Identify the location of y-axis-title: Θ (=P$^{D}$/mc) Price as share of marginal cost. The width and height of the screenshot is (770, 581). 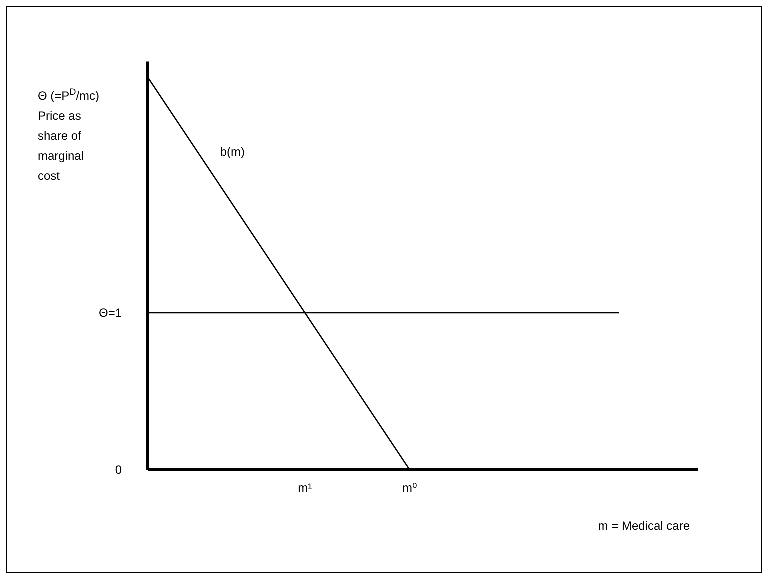
(69, 135).